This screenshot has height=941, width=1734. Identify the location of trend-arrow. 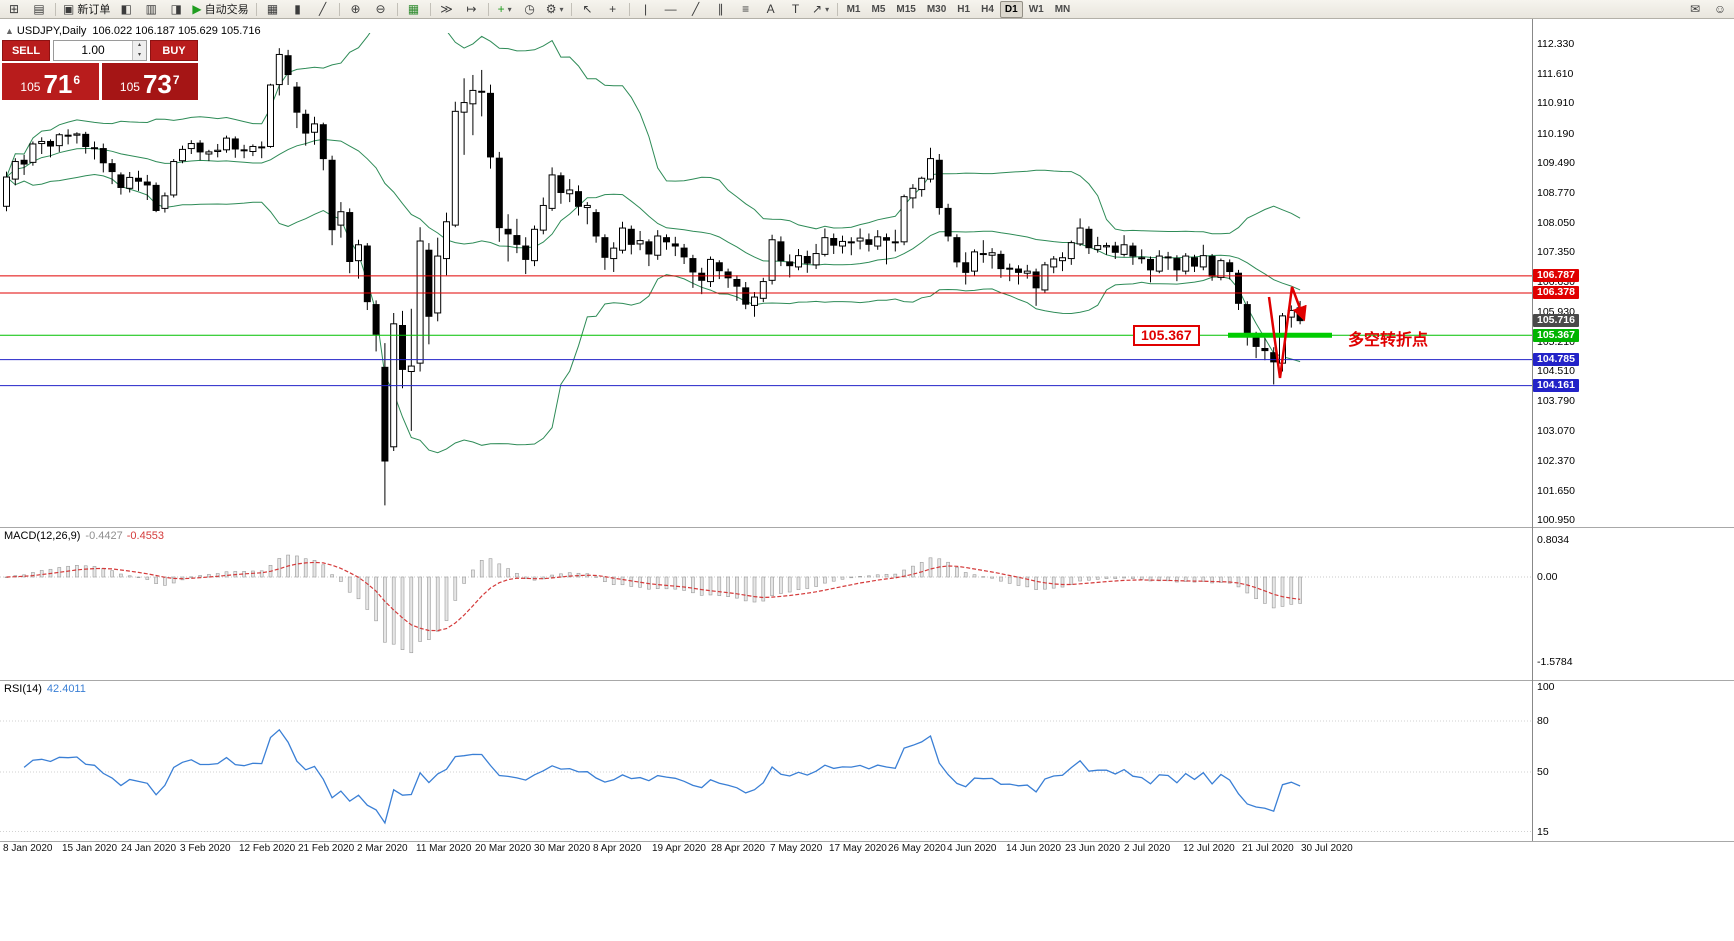
(1287, 332).